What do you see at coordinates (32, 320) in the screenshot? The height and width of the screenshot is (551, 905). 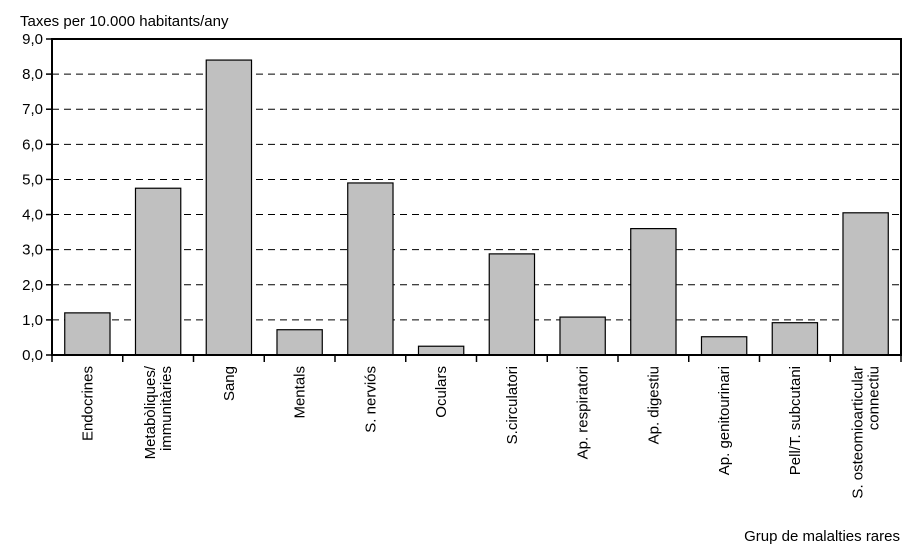 I see `y-tick-label: 1,0` at bounding box center [32, 320].